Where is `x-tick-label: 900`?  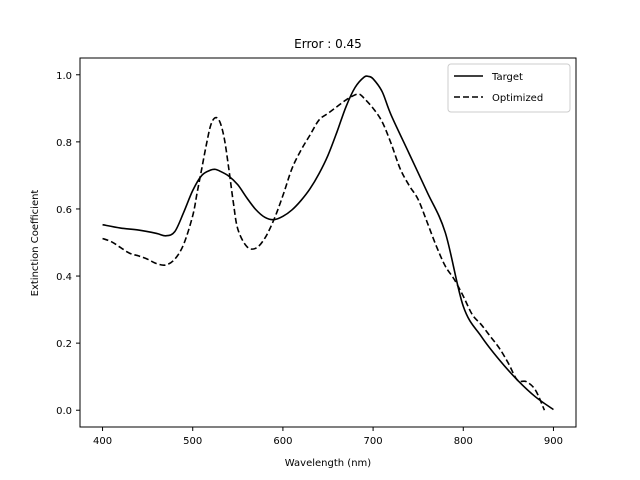 x-tick-label: 900 is located at coordinates (553, 441).